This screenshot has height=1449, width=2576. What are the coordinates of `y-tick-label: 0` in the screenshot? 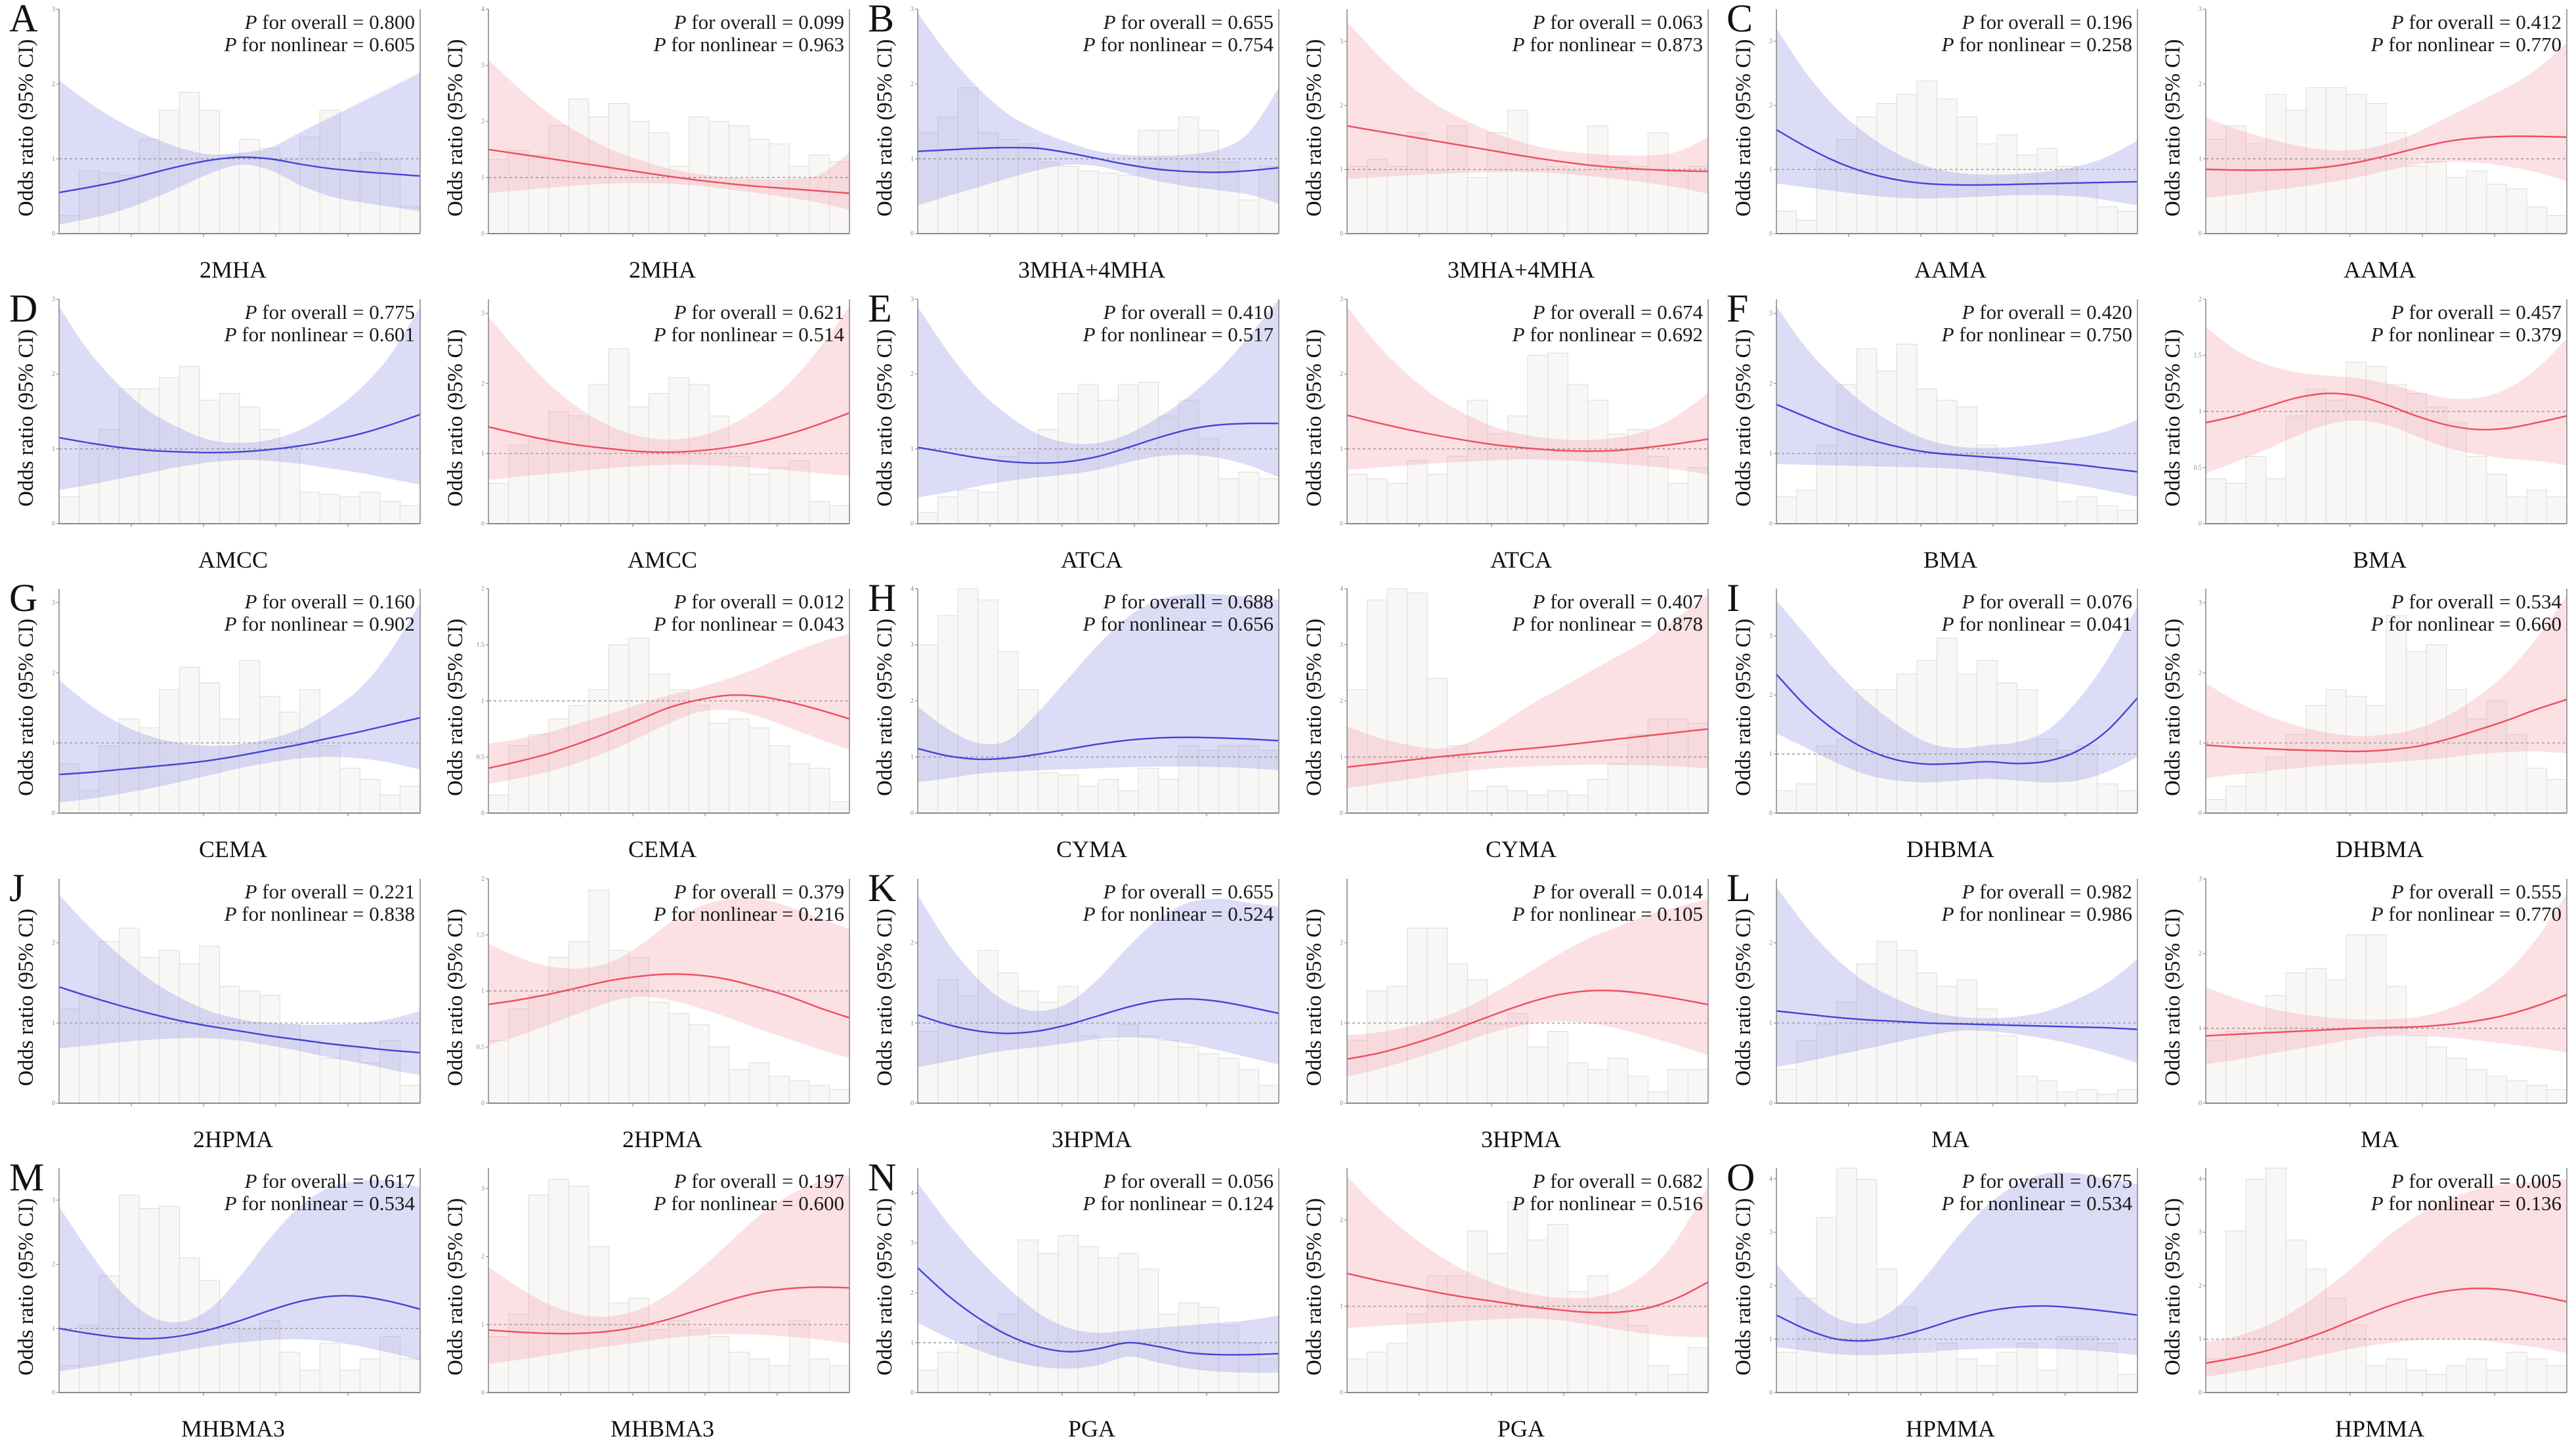 It's located at (53, 1392).